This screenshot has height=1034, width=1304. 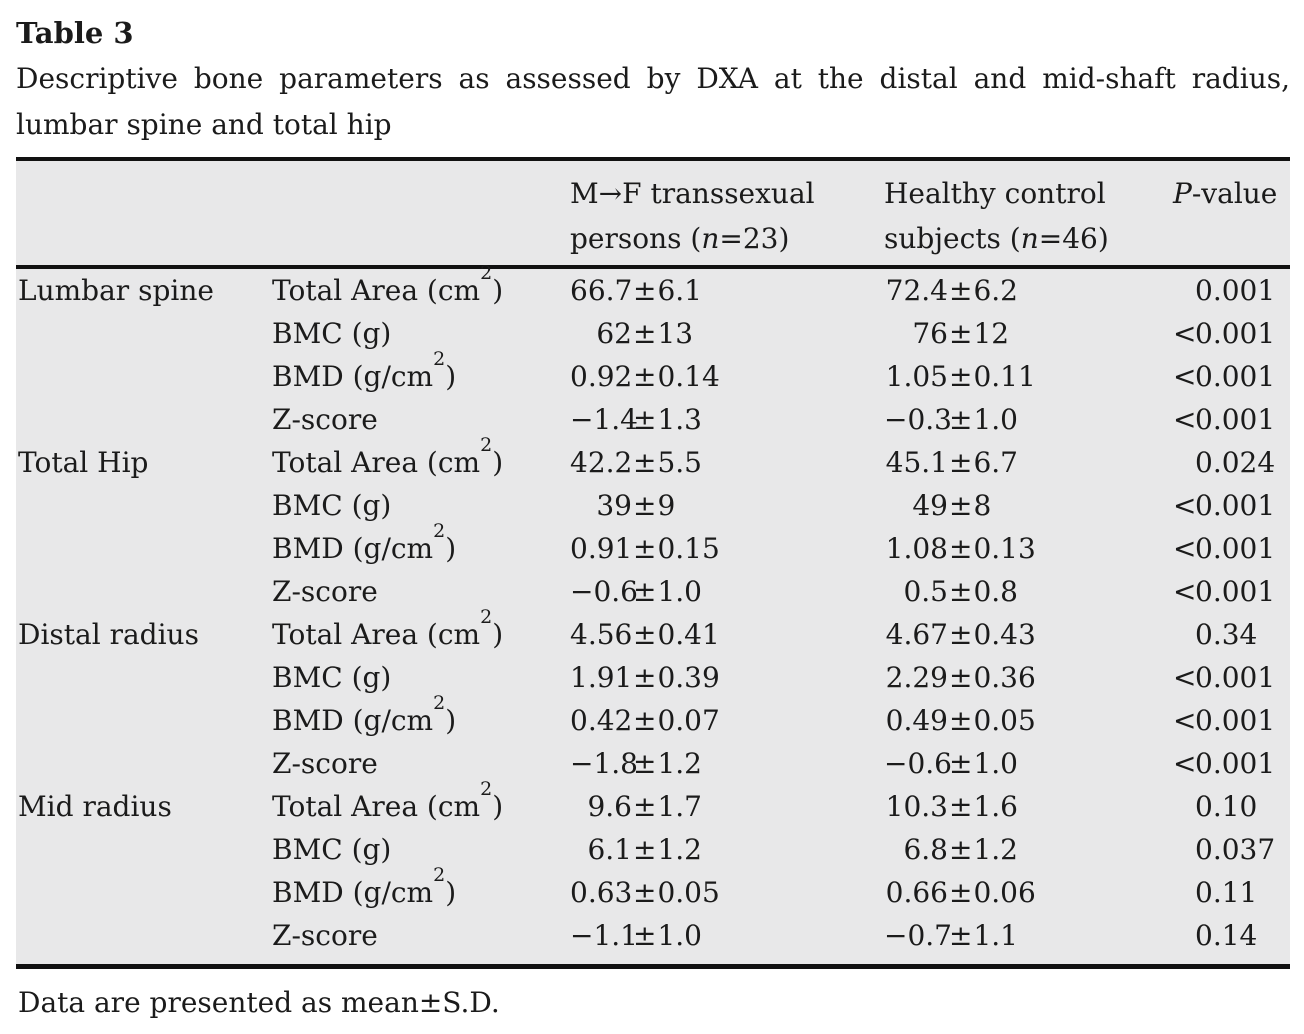 What do you see at coordinates (727, 763) in the screenshot?
I see `mf-value-cell: −1.8 ±1.2` at bounding box center [727, 763].